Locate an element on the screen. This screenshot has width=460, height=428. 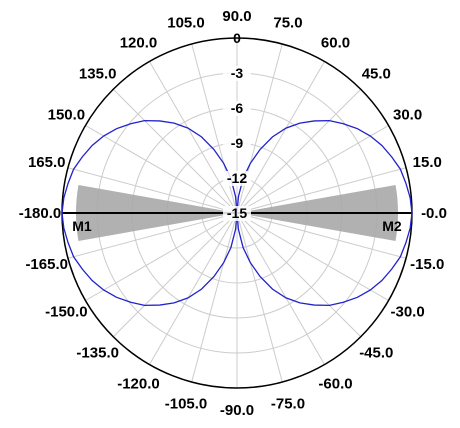
angle-tick-label: 60.0 is located at coordinates (335, 42).